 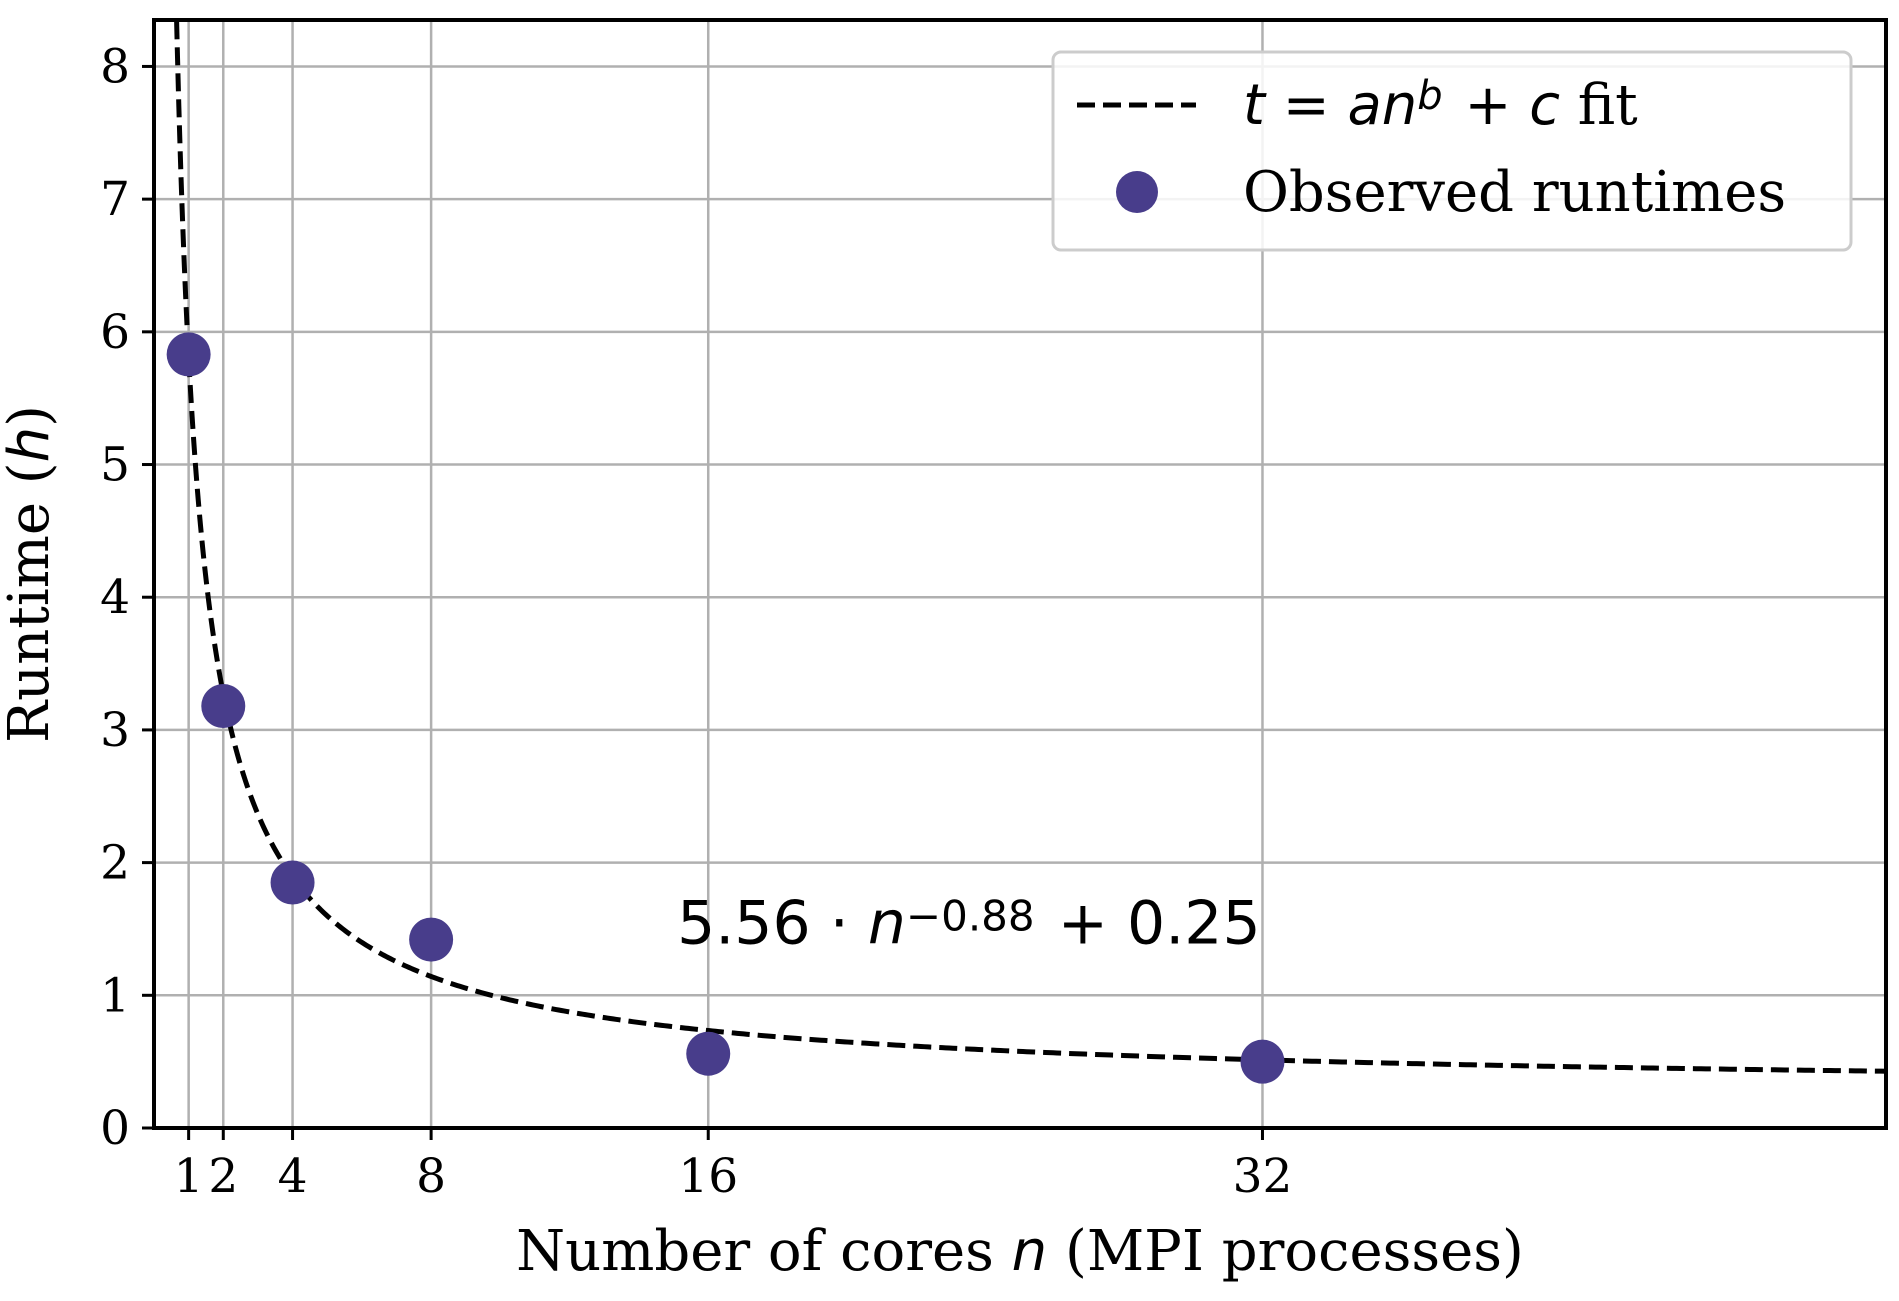 I want to click on y-tick-label: 3, so click(x=115, y=730).